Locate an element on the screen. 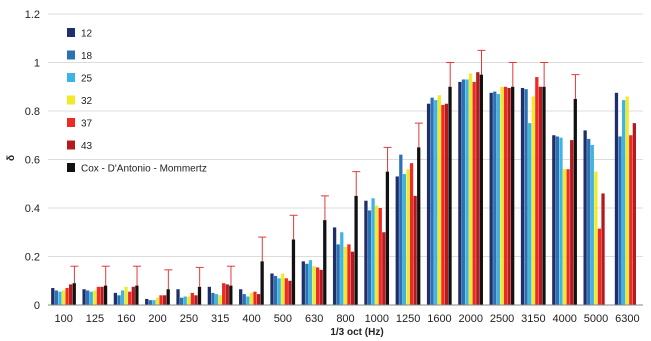  y-tick-label: 1 is located at coordinates (37, 64).